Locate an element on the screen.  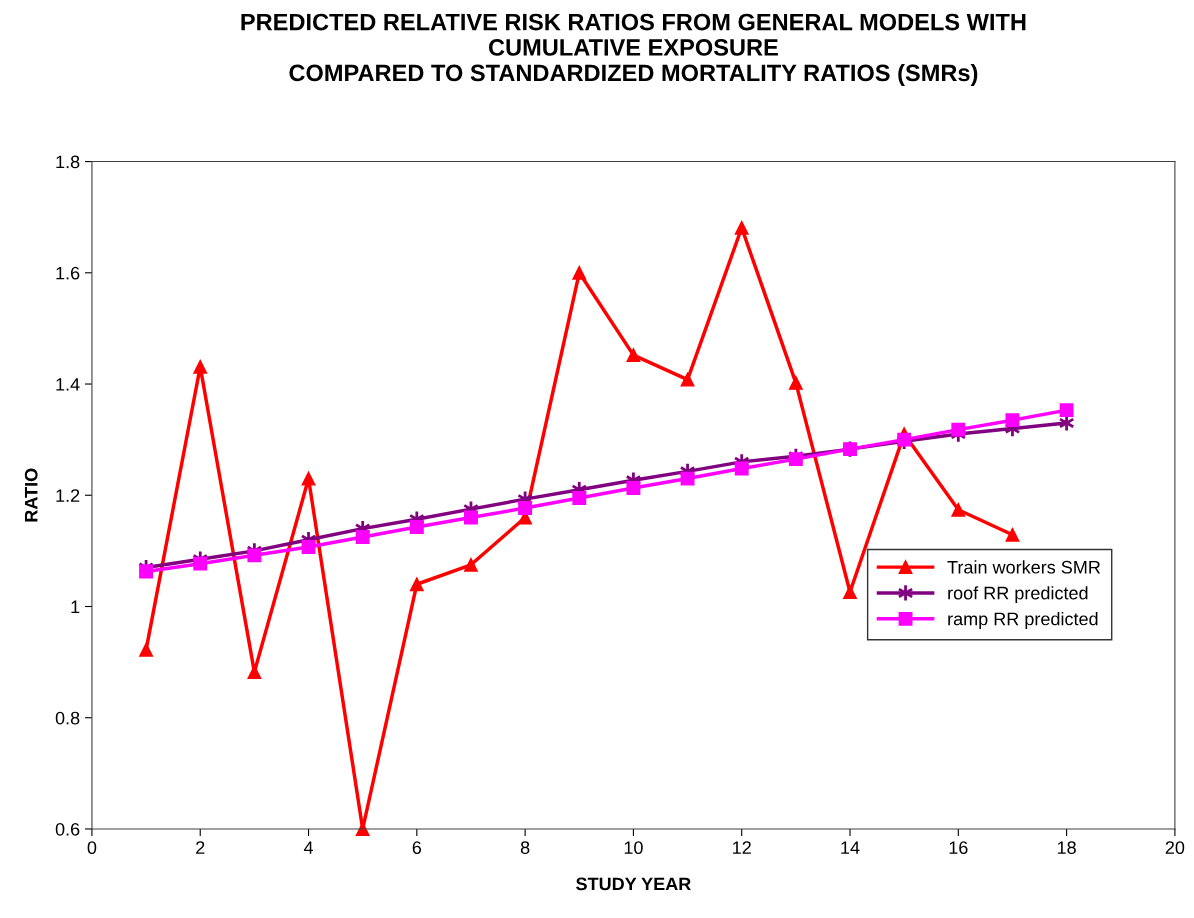
y-tick-label: 0.6 is located at coordinates (67, 829).